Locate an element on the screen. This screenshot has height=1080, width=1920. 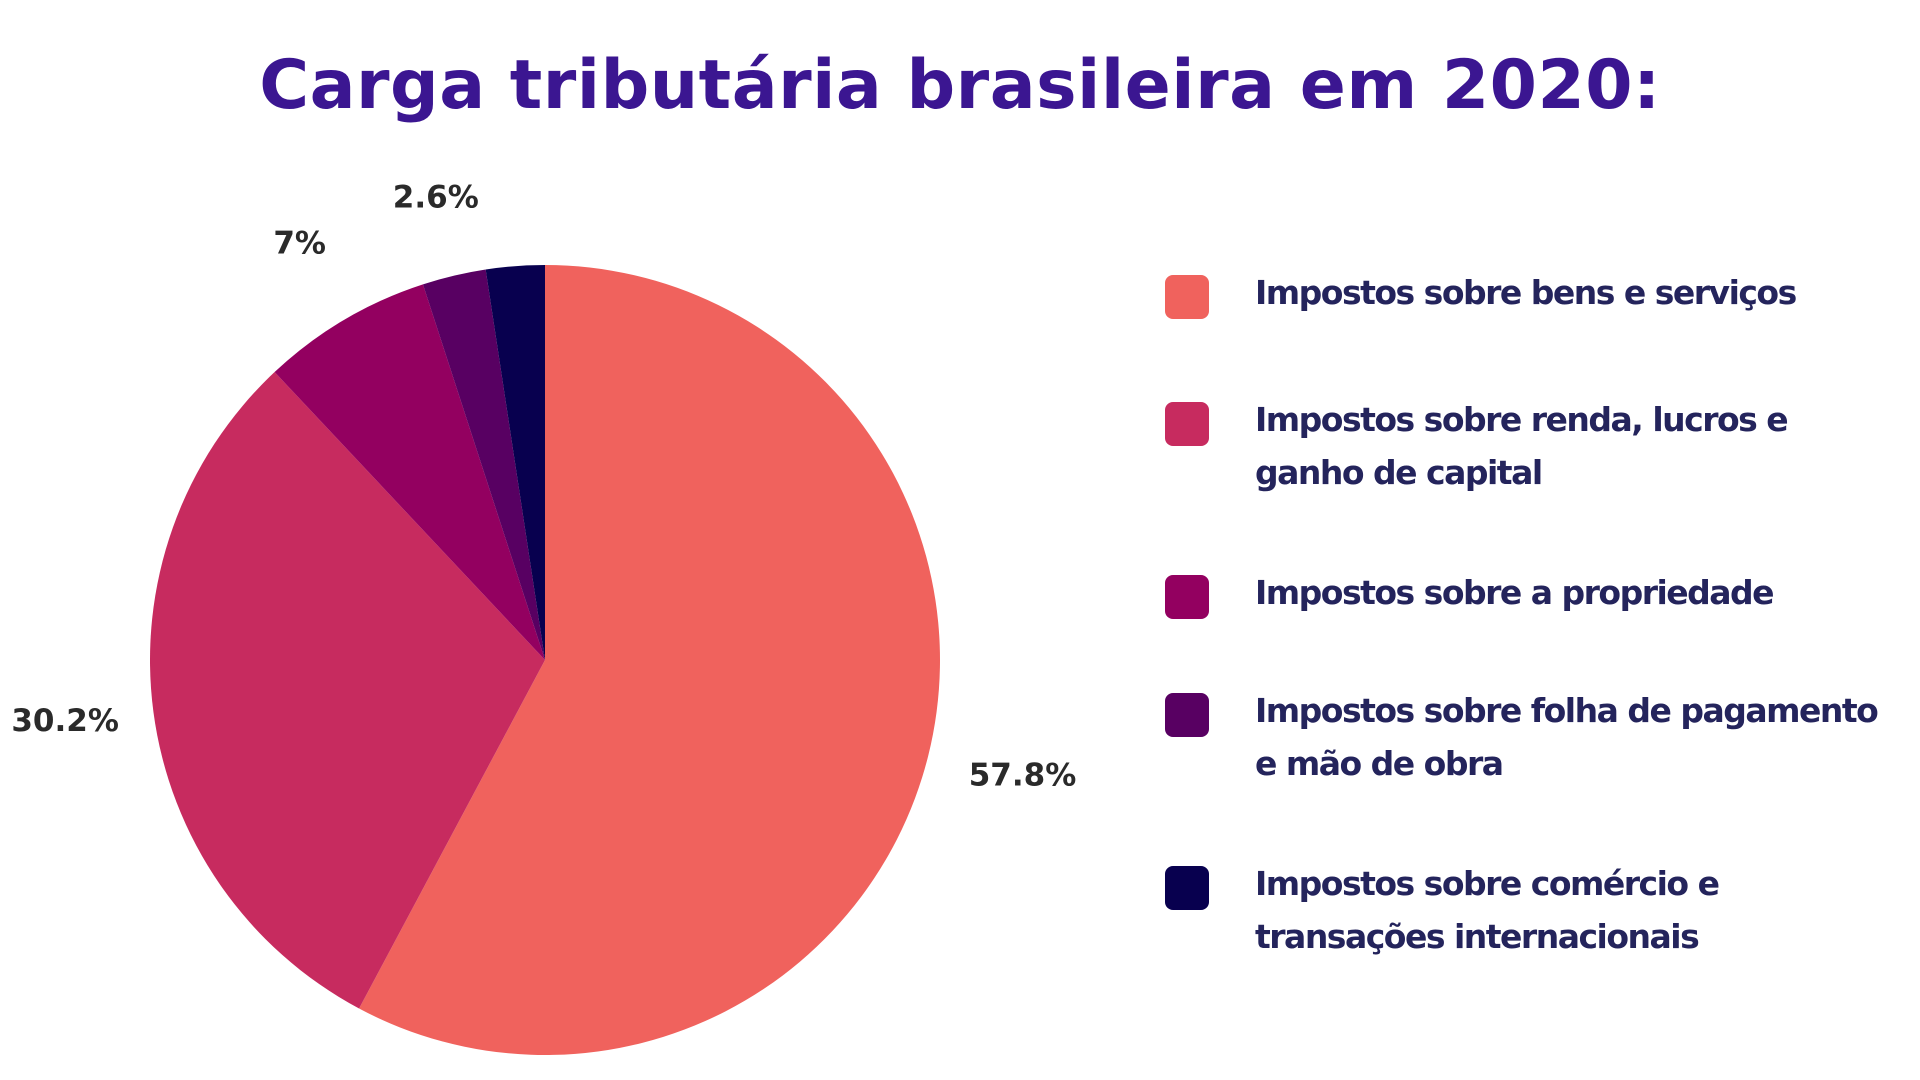
slice-value-label: 30.2% is located at coordinates (65, 721).